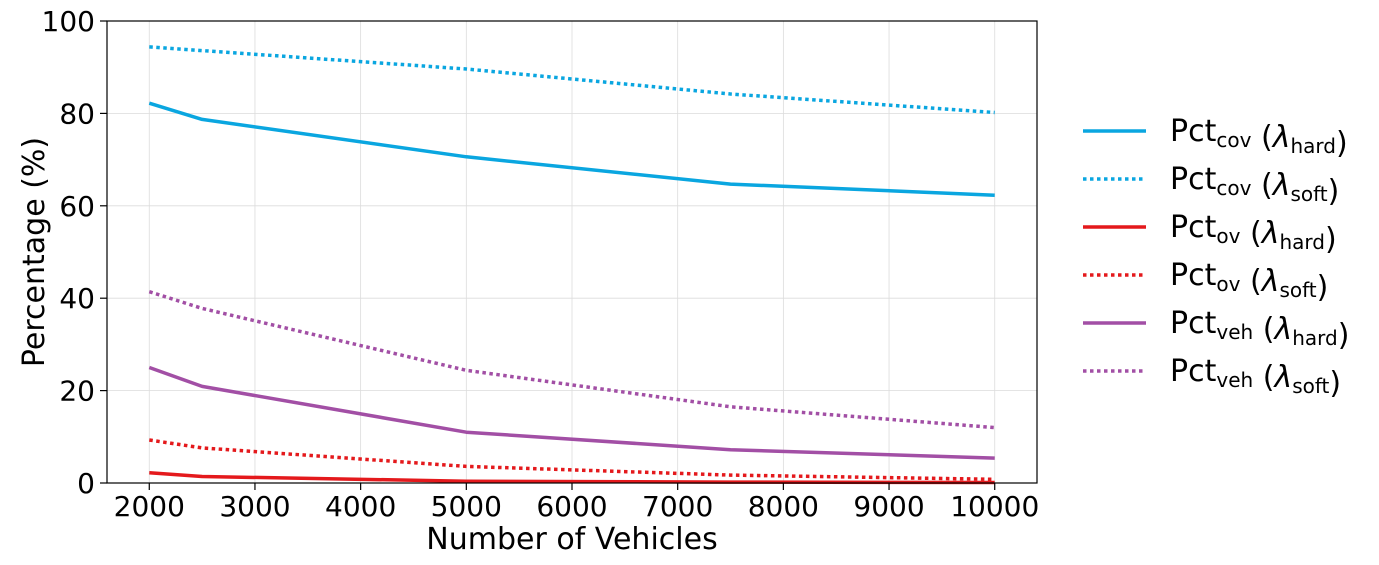 This screenshot has width=1379, height=565. What do you see at coordinates (1259, 137) in the screenshot?
I see `legend-label: Pctcov (λhard)` at bounding box center [1259, 137].